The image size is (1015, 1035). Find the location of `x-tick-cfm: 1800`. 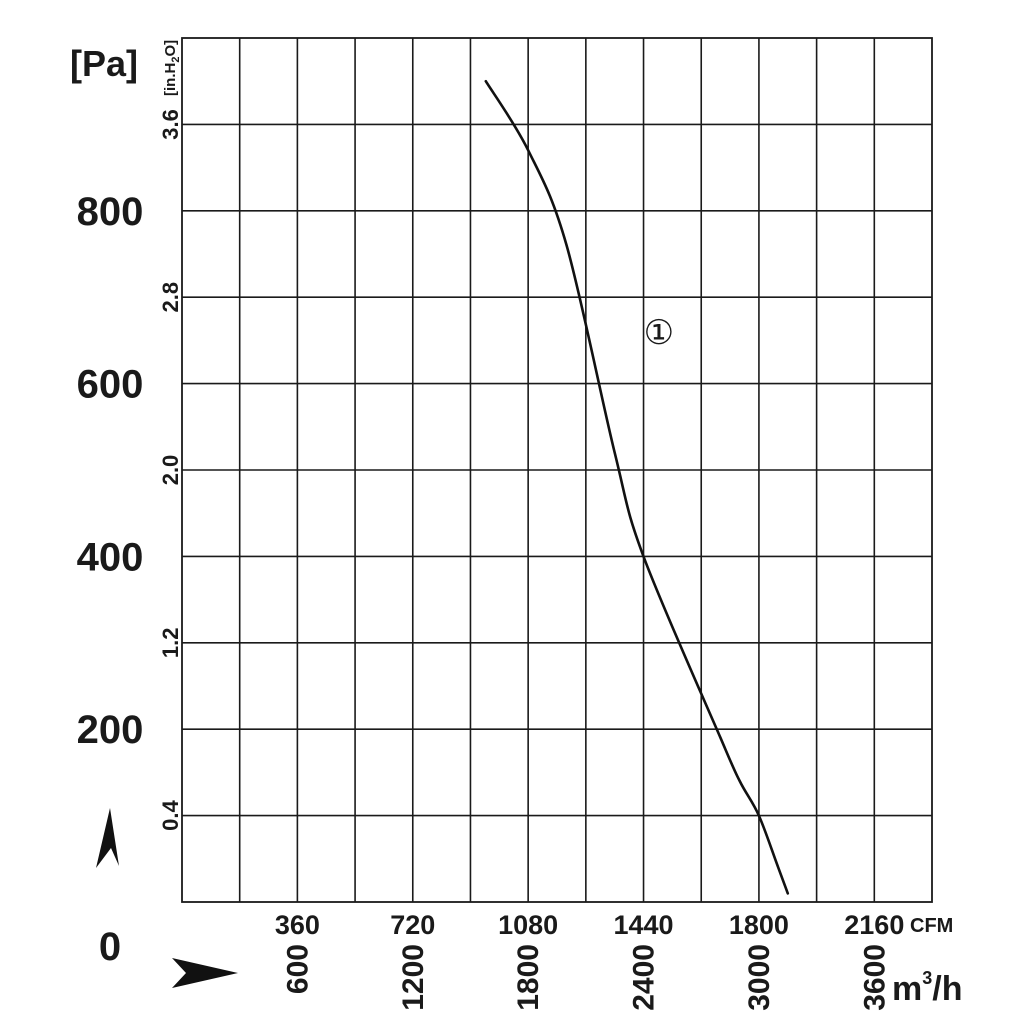

x-tick-cfm: 1800 is located at coordinates (759, 925).